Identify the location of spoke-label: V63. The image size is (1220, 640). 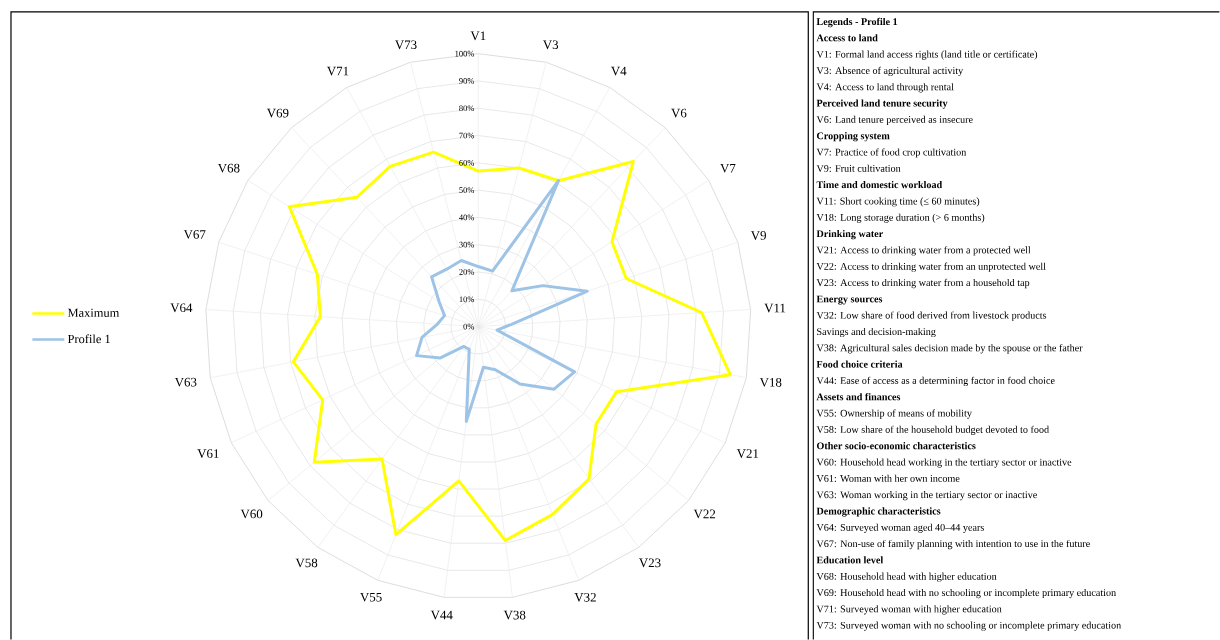
(185, 382).